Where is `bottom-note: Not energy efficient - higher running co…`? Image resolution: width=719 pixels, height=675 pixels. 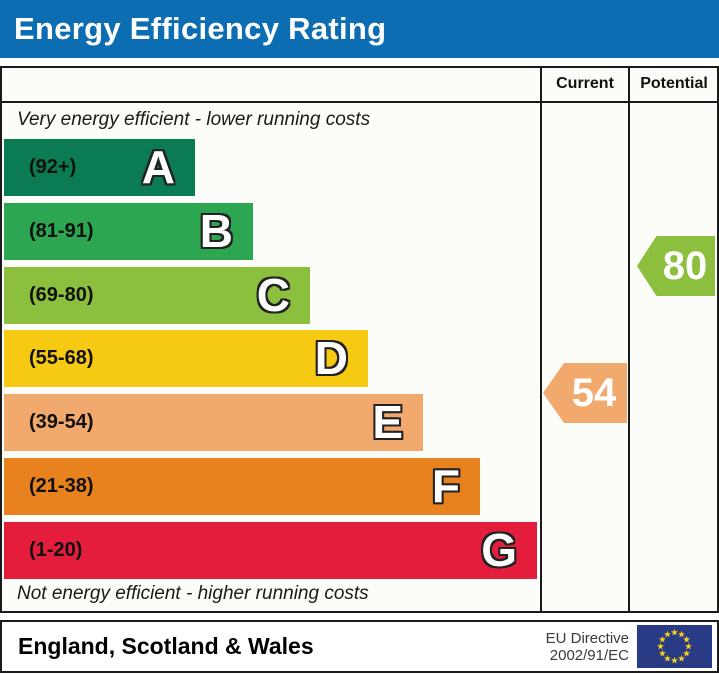
bottom-note: Not energy efficient - higher running co… is located at coordinates (193, 593).